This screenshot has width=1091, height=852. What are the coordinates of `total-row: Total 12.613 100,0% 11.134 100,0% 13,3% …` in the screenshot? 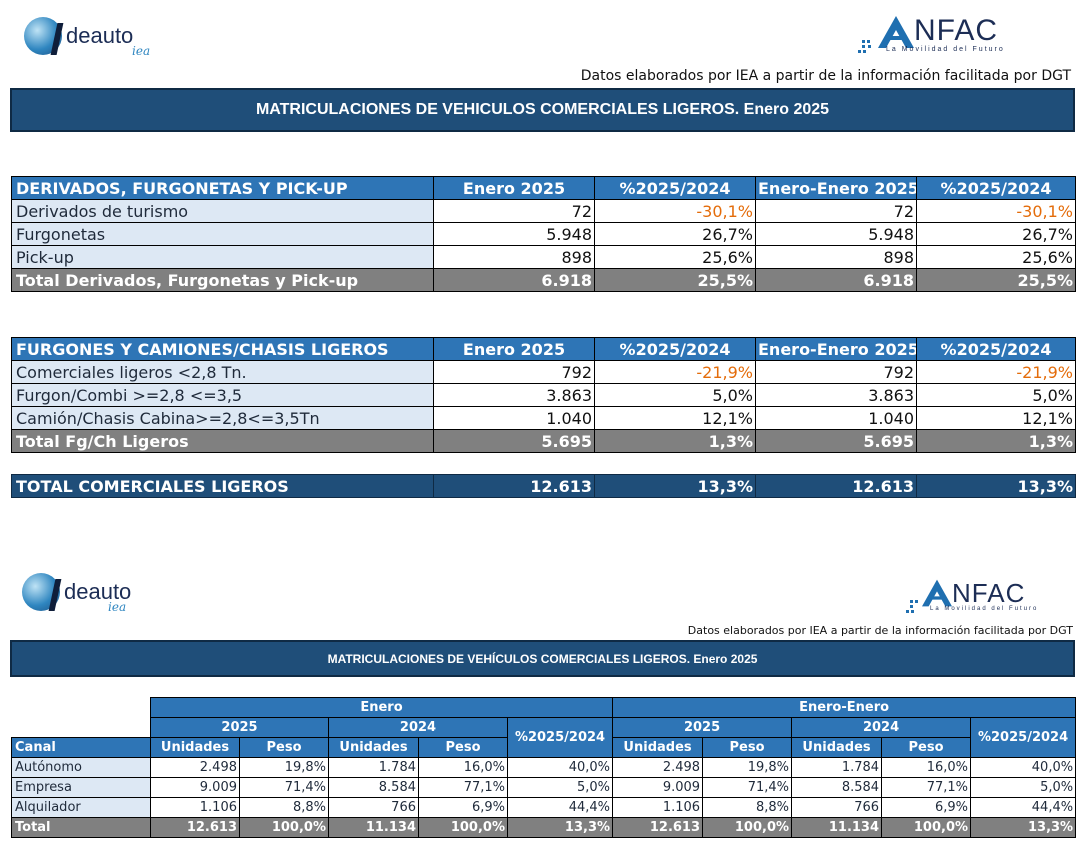 It's located at (544, 827).